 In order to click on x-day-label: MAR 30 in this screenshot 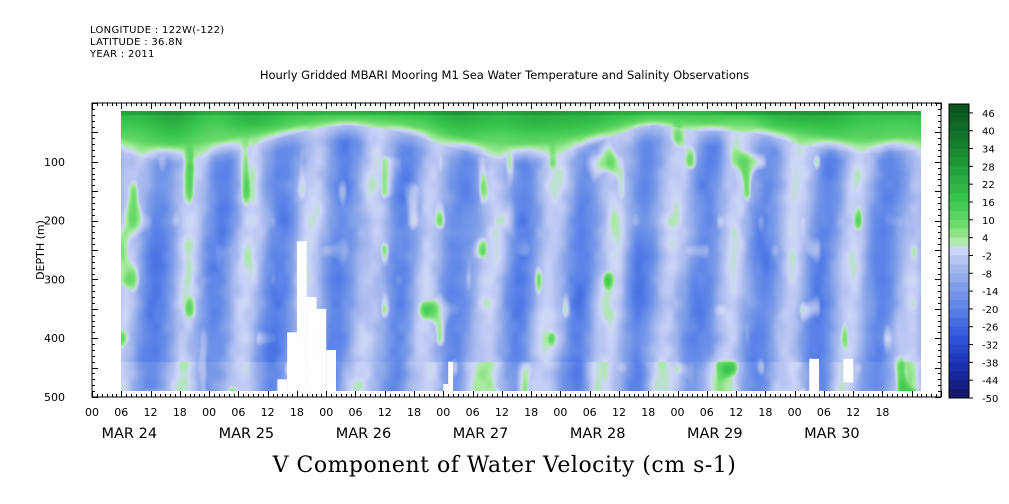, I will do `click(832, 434)`.